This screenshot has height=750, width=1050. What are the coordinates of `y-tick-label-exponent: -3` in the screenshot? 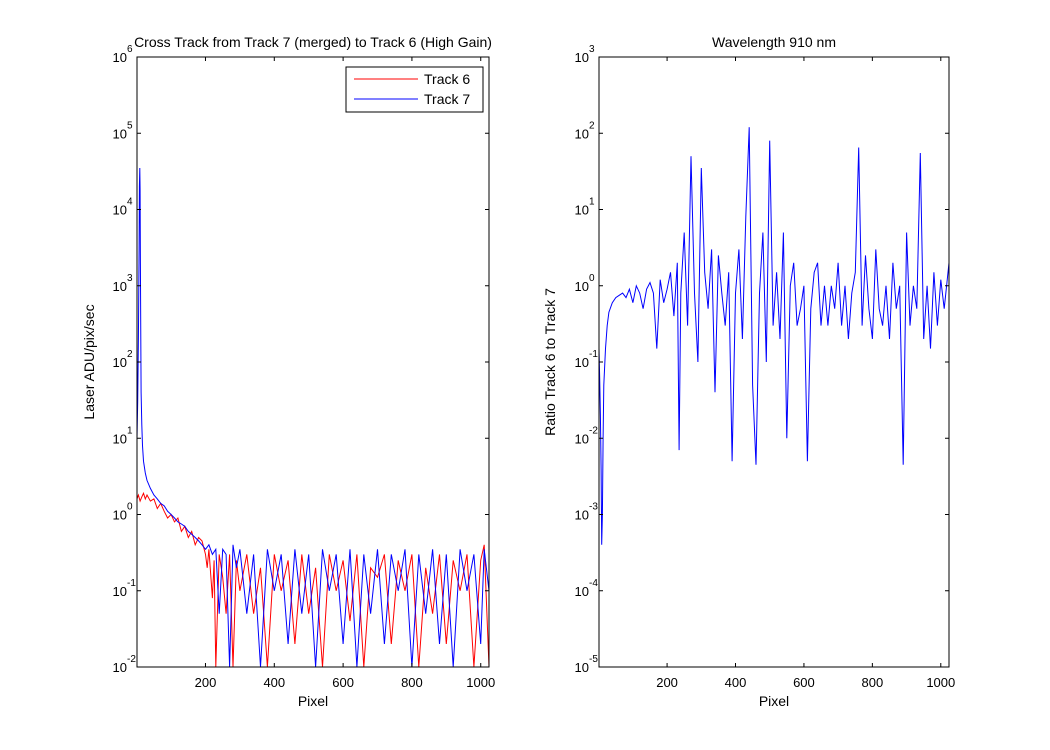 It's located at (593, 507).